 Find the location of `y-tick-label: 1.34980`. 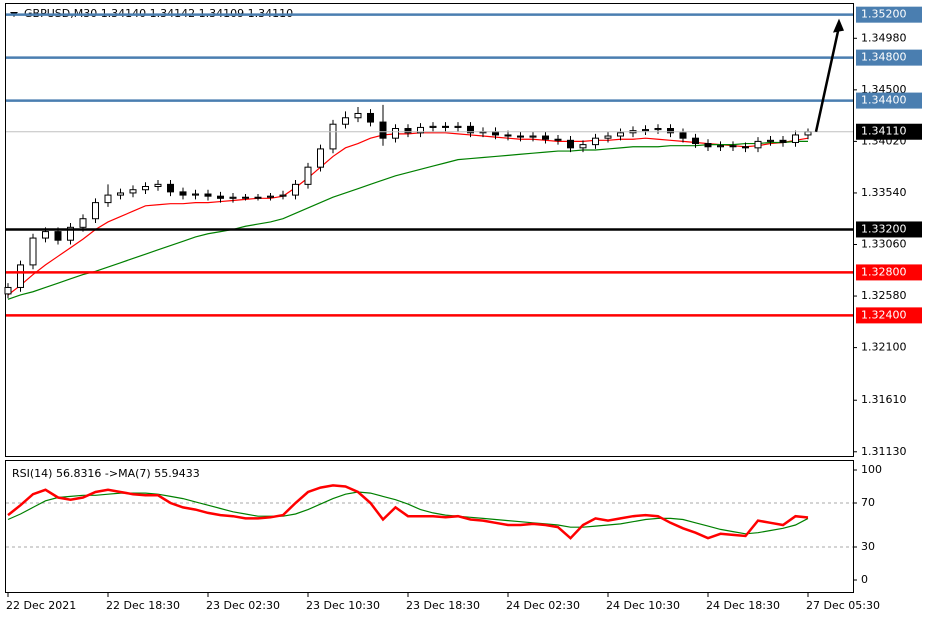

y-tick-label: 1.34980 is located at coordinates (884, 37).